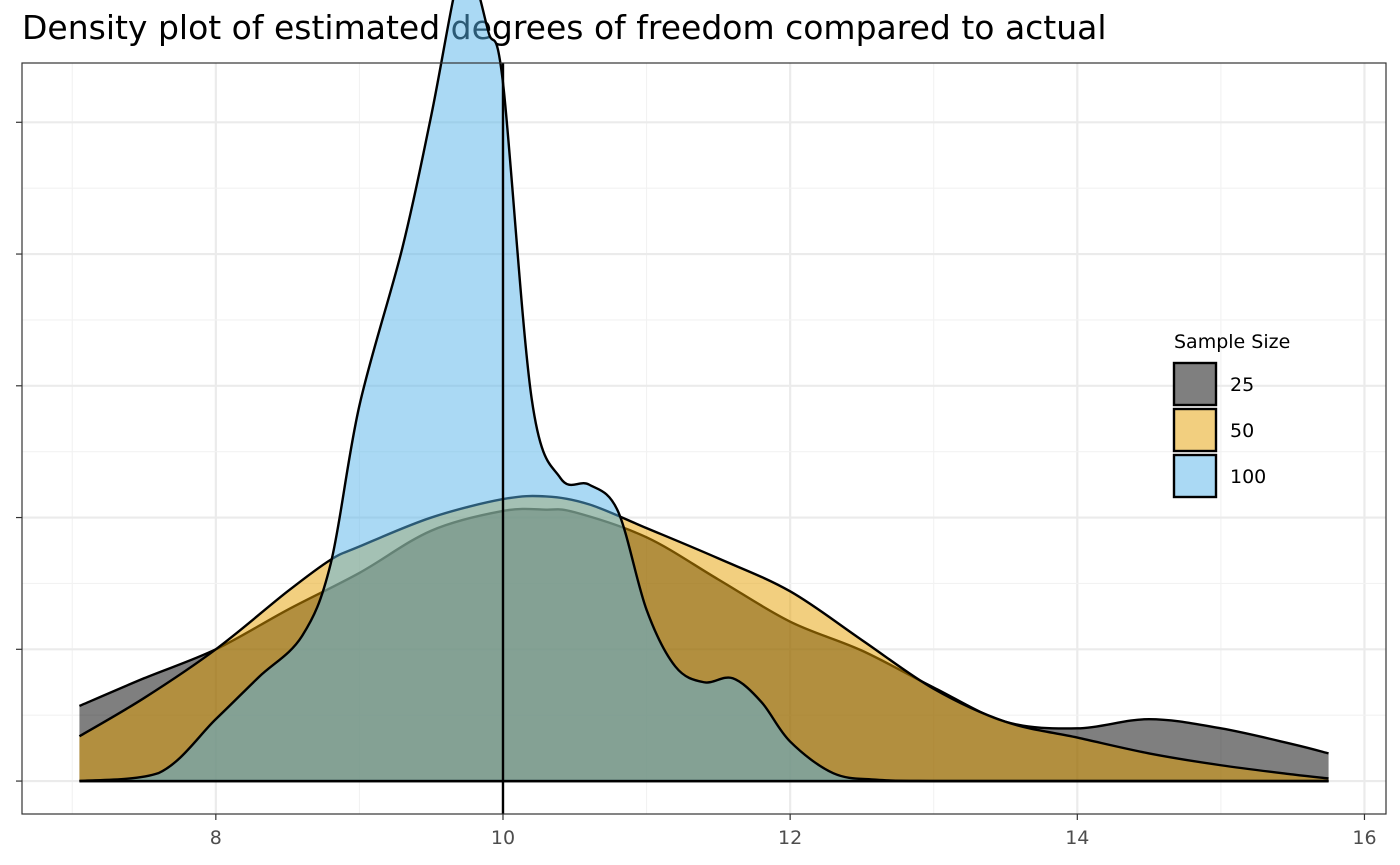 Image resolution: width=1400 pixels, height=865 pixels. What do you see at coordinates (1248, 477) in the screenshot?
I see `legend-label-100: 100` at bounding box center [1248, 477].